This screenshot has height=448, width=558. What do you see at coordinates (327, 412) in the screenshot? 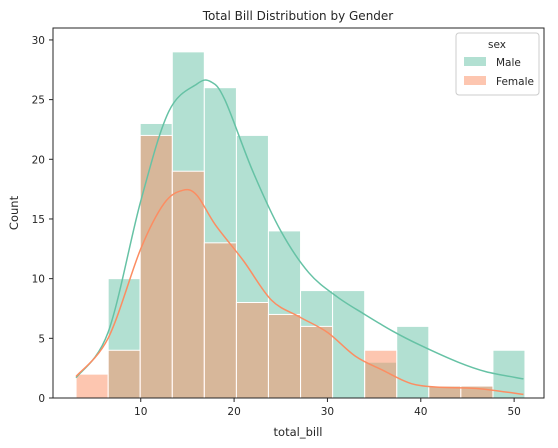
I see `x-tick-label: 30` at bounding box center [327, 412].